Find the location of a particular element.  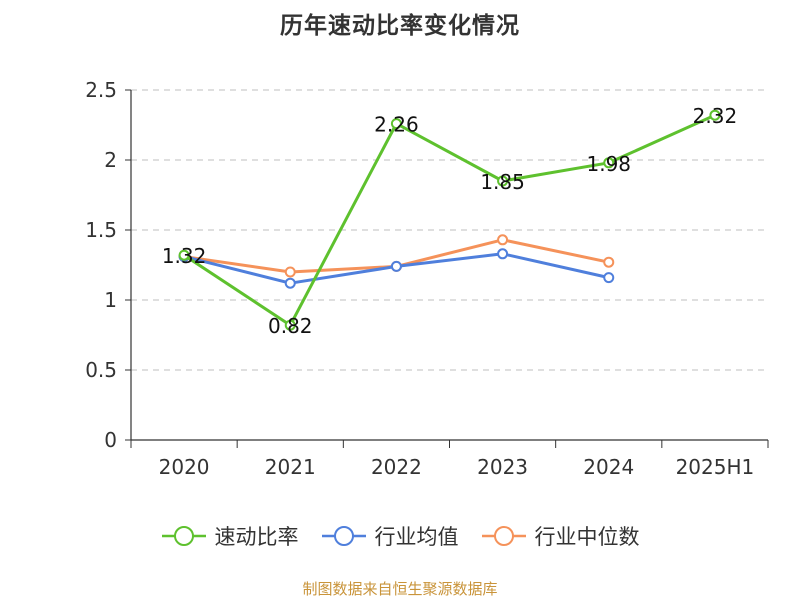

data-label: 2.32 is located at coordinates (715, 116).